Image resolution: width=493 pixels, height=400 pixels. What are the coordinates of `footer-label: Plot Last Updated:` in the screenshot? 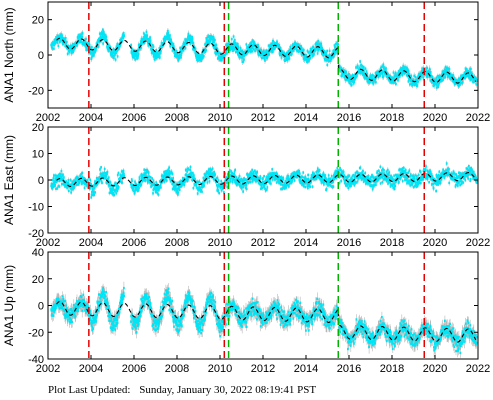 It's located at (89, 390).